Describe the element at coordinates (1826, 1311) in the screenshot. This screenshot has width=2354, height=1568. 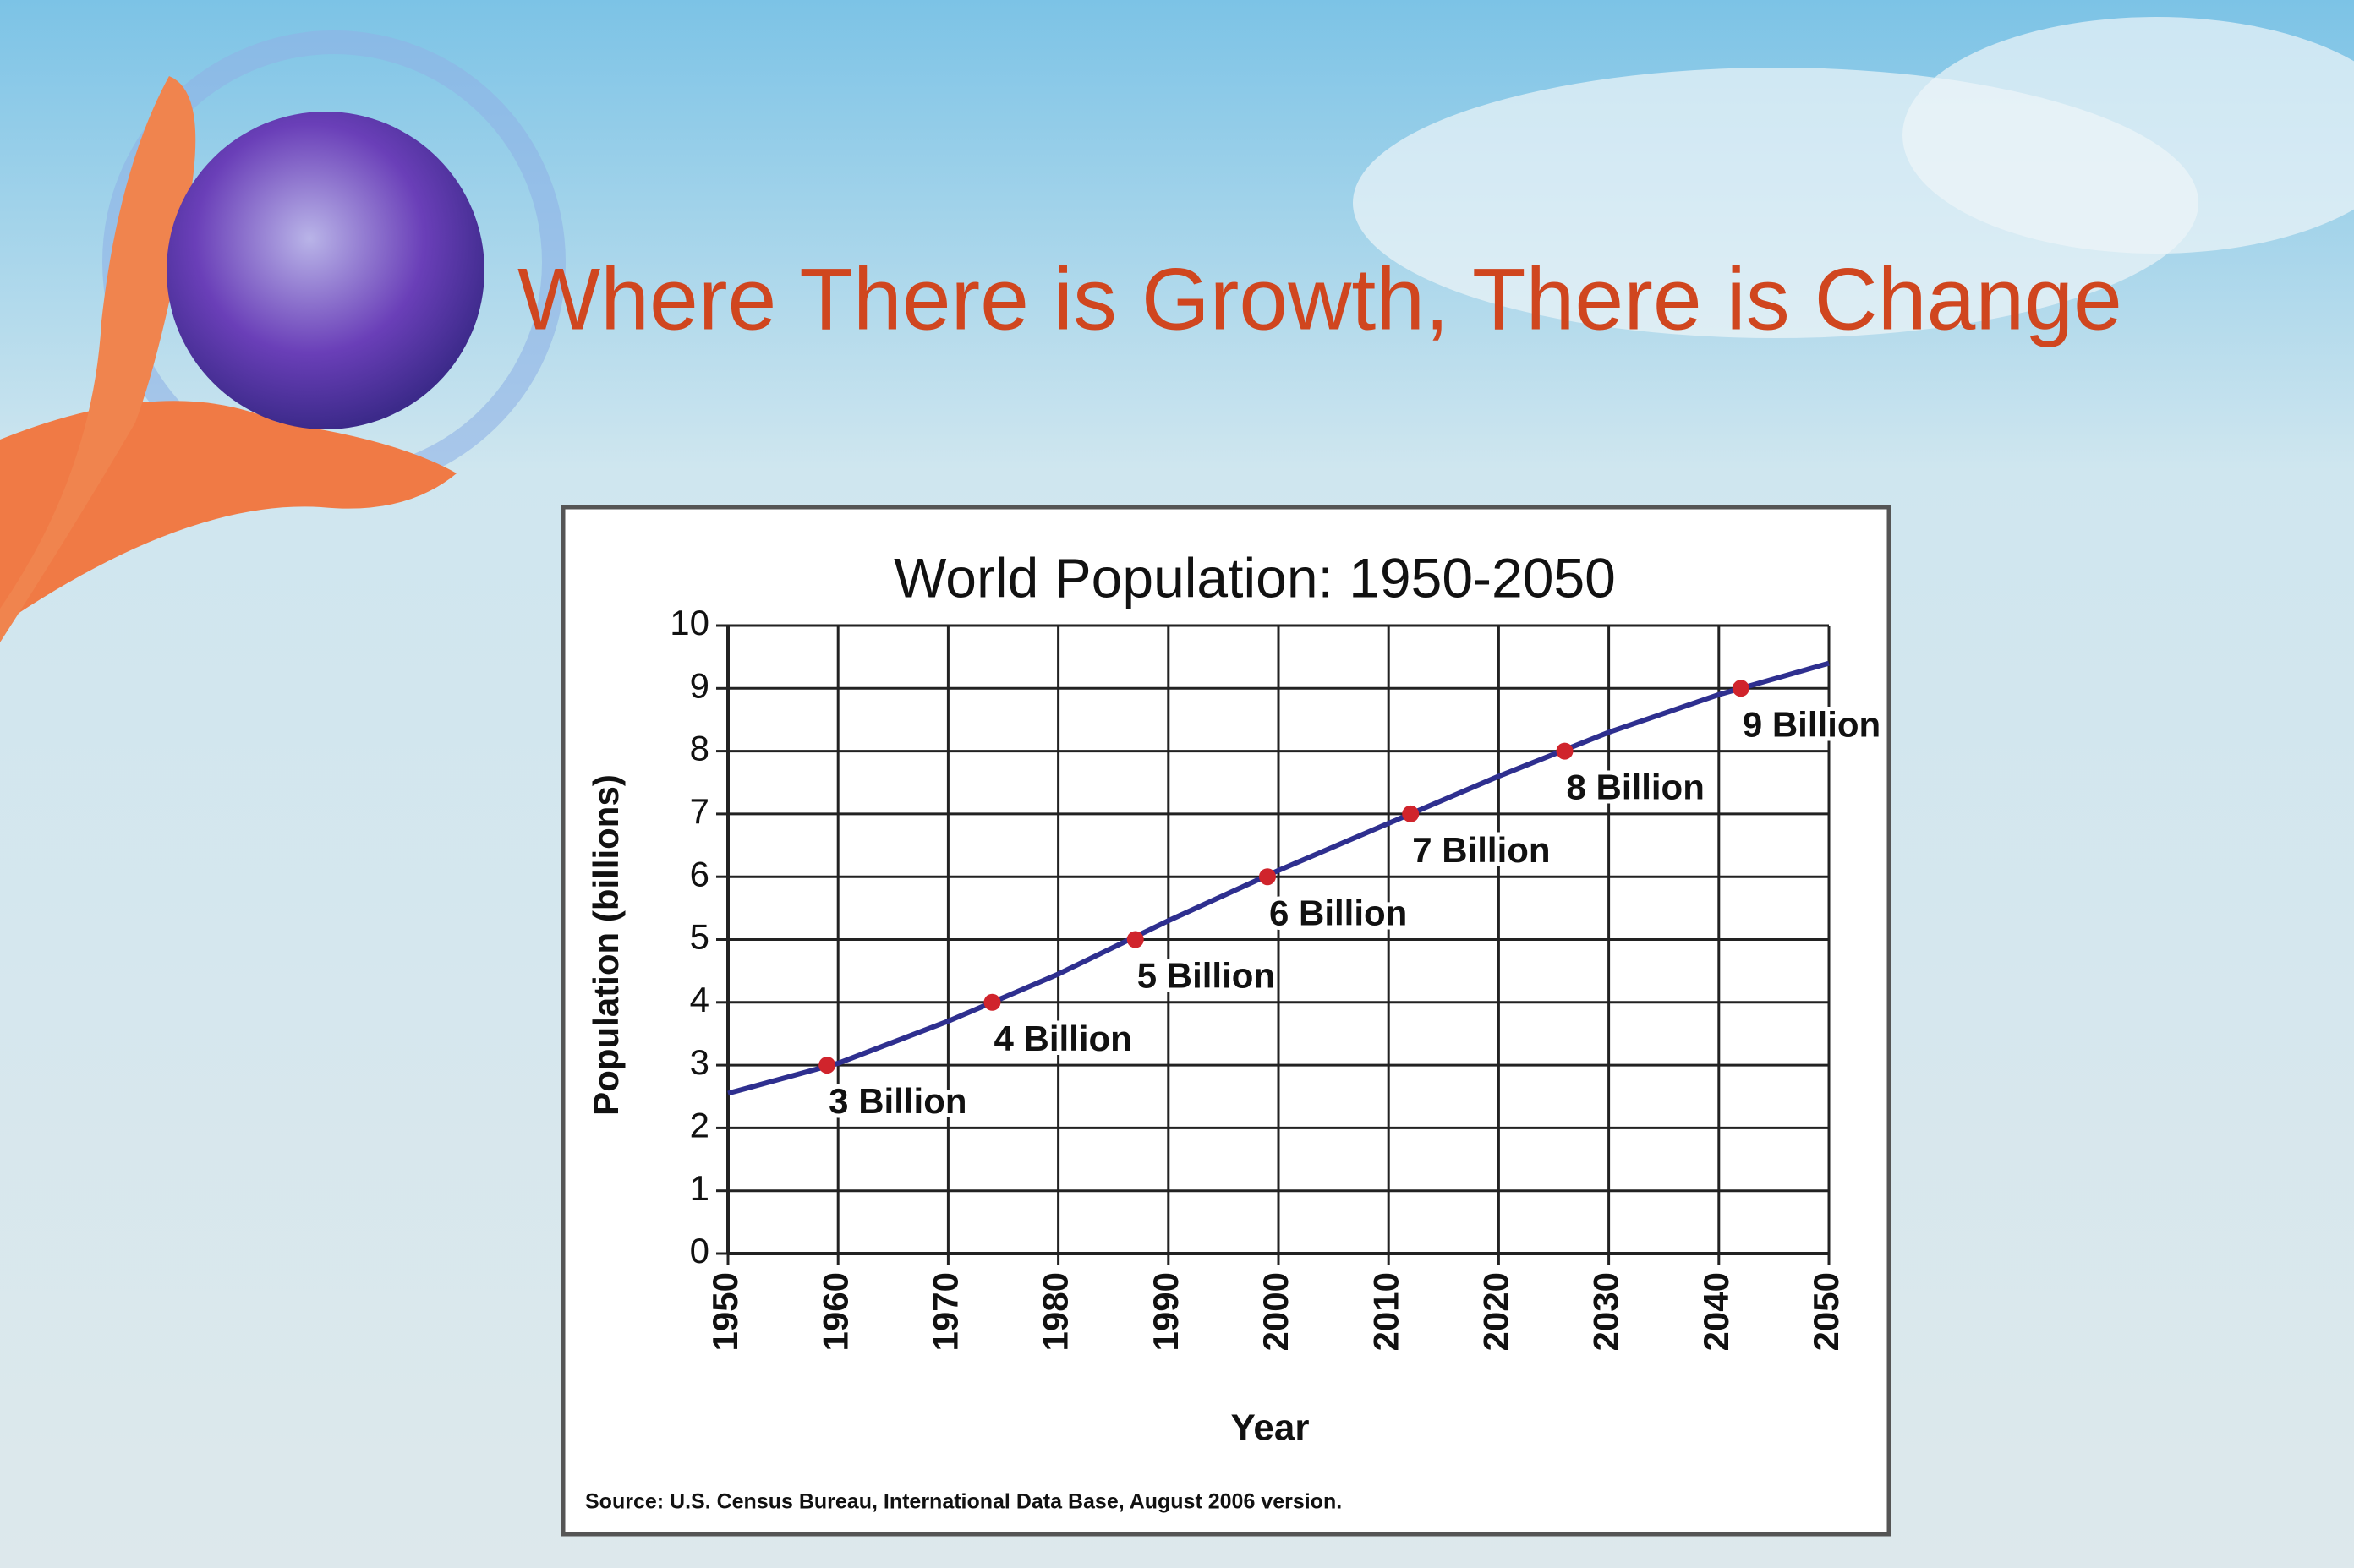
I see `x-tick-label: 2050` at that location.